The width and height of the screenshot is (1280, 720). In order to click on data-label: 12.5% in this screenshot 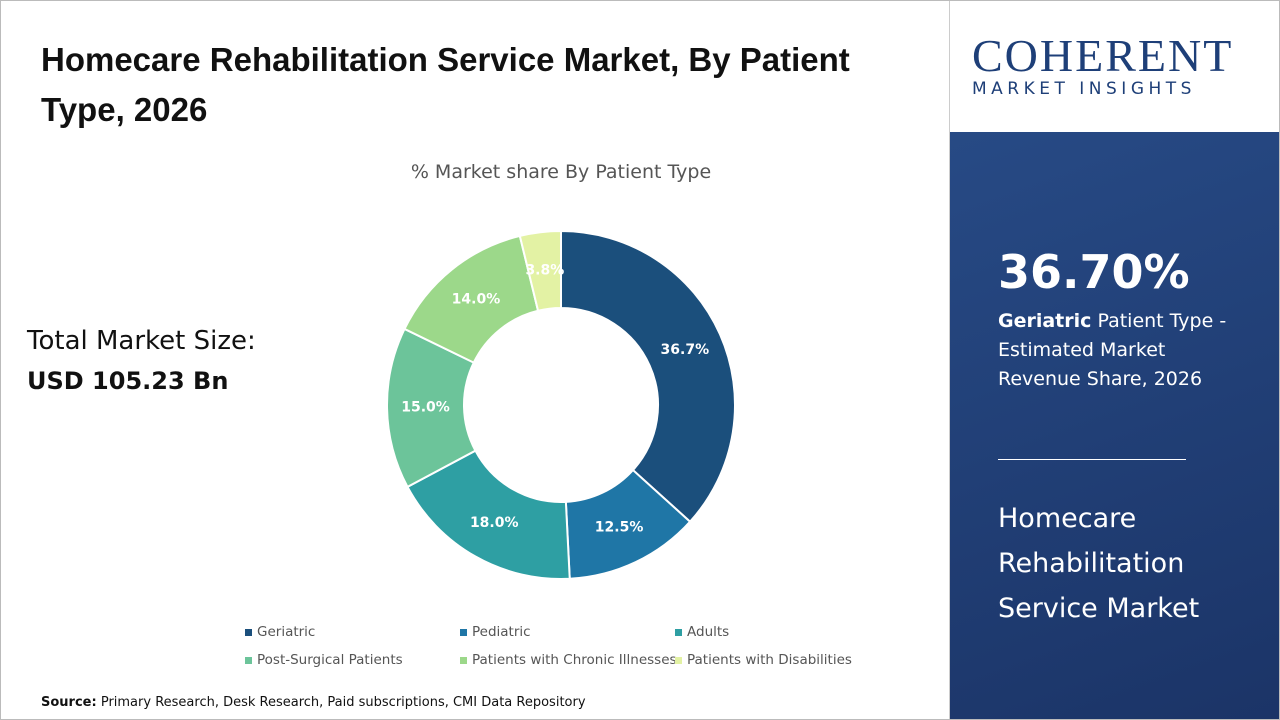, I will do `click(619, 527)`.